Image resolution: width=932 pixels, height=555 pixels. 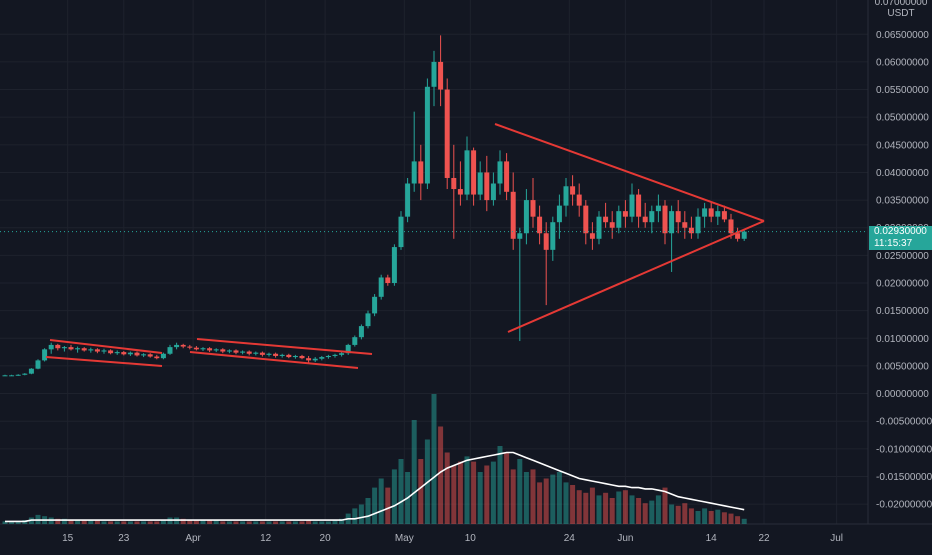 I want to click on trendline-triangle-upper, so click(x=629, y=172).